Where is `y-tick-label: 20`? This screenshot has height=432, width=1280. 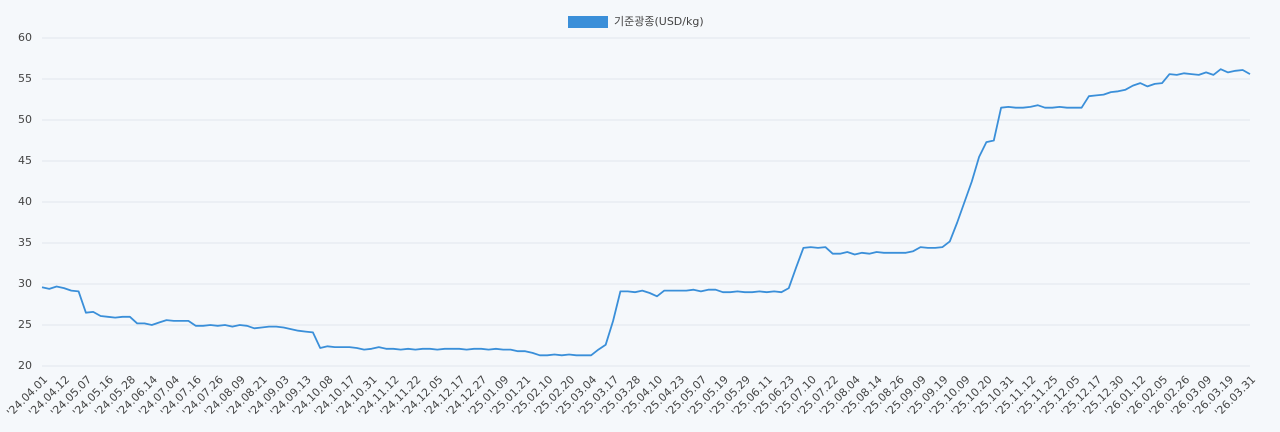 y-tick-label: 20 is located at coordinates (25, 365).